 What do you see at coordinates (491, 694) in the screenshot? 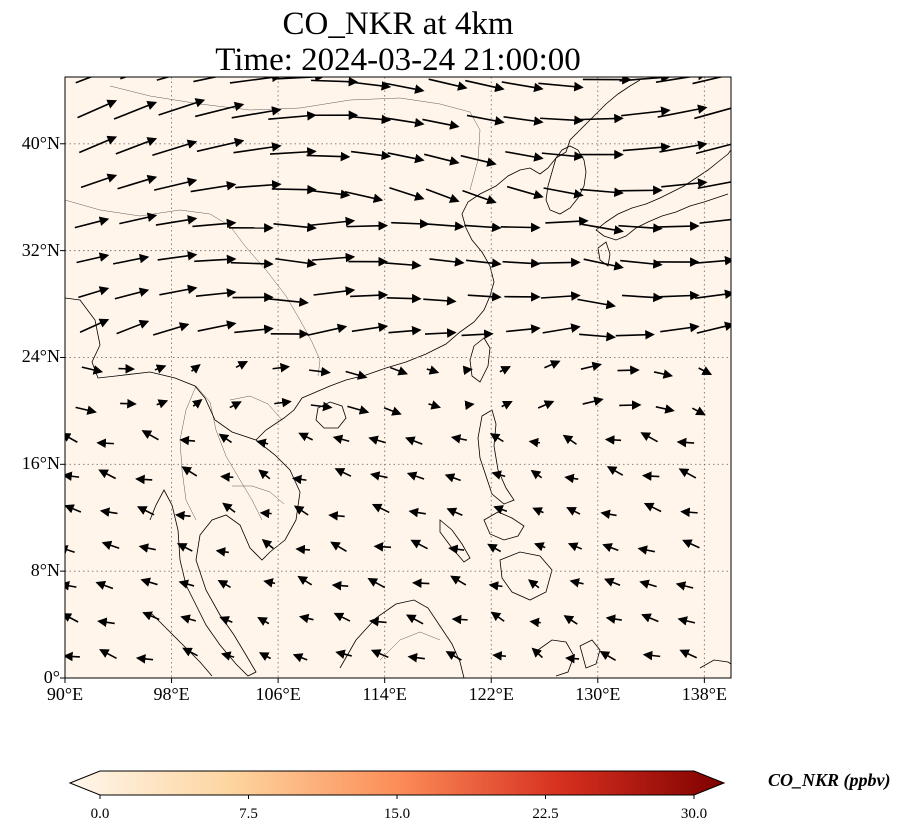
I see `lon-tick-label: 122°E` at bounding box center [491, 694].